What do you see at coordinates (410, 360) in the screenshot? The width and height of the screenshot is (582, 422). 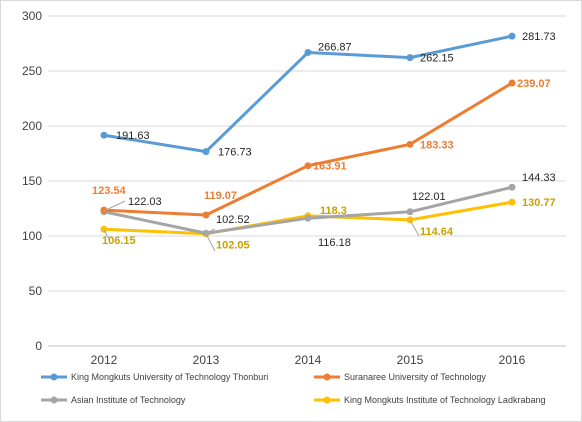 I see `x-tick-label: 2015` at bounding box center [410, 360].